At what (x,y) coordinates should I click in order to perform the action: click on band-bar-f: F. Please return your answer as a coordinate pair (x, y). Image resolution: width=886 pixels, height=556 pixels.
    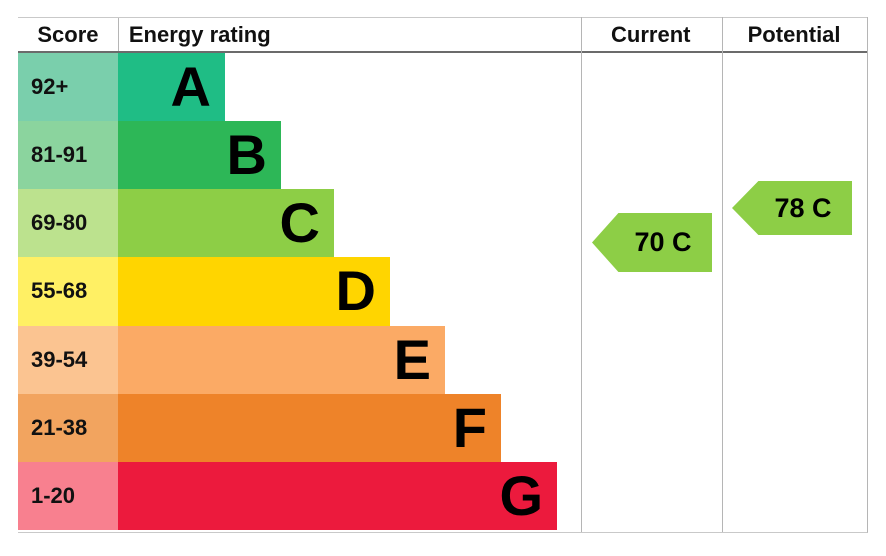
    Looking at the image, I should click on (309, 427).